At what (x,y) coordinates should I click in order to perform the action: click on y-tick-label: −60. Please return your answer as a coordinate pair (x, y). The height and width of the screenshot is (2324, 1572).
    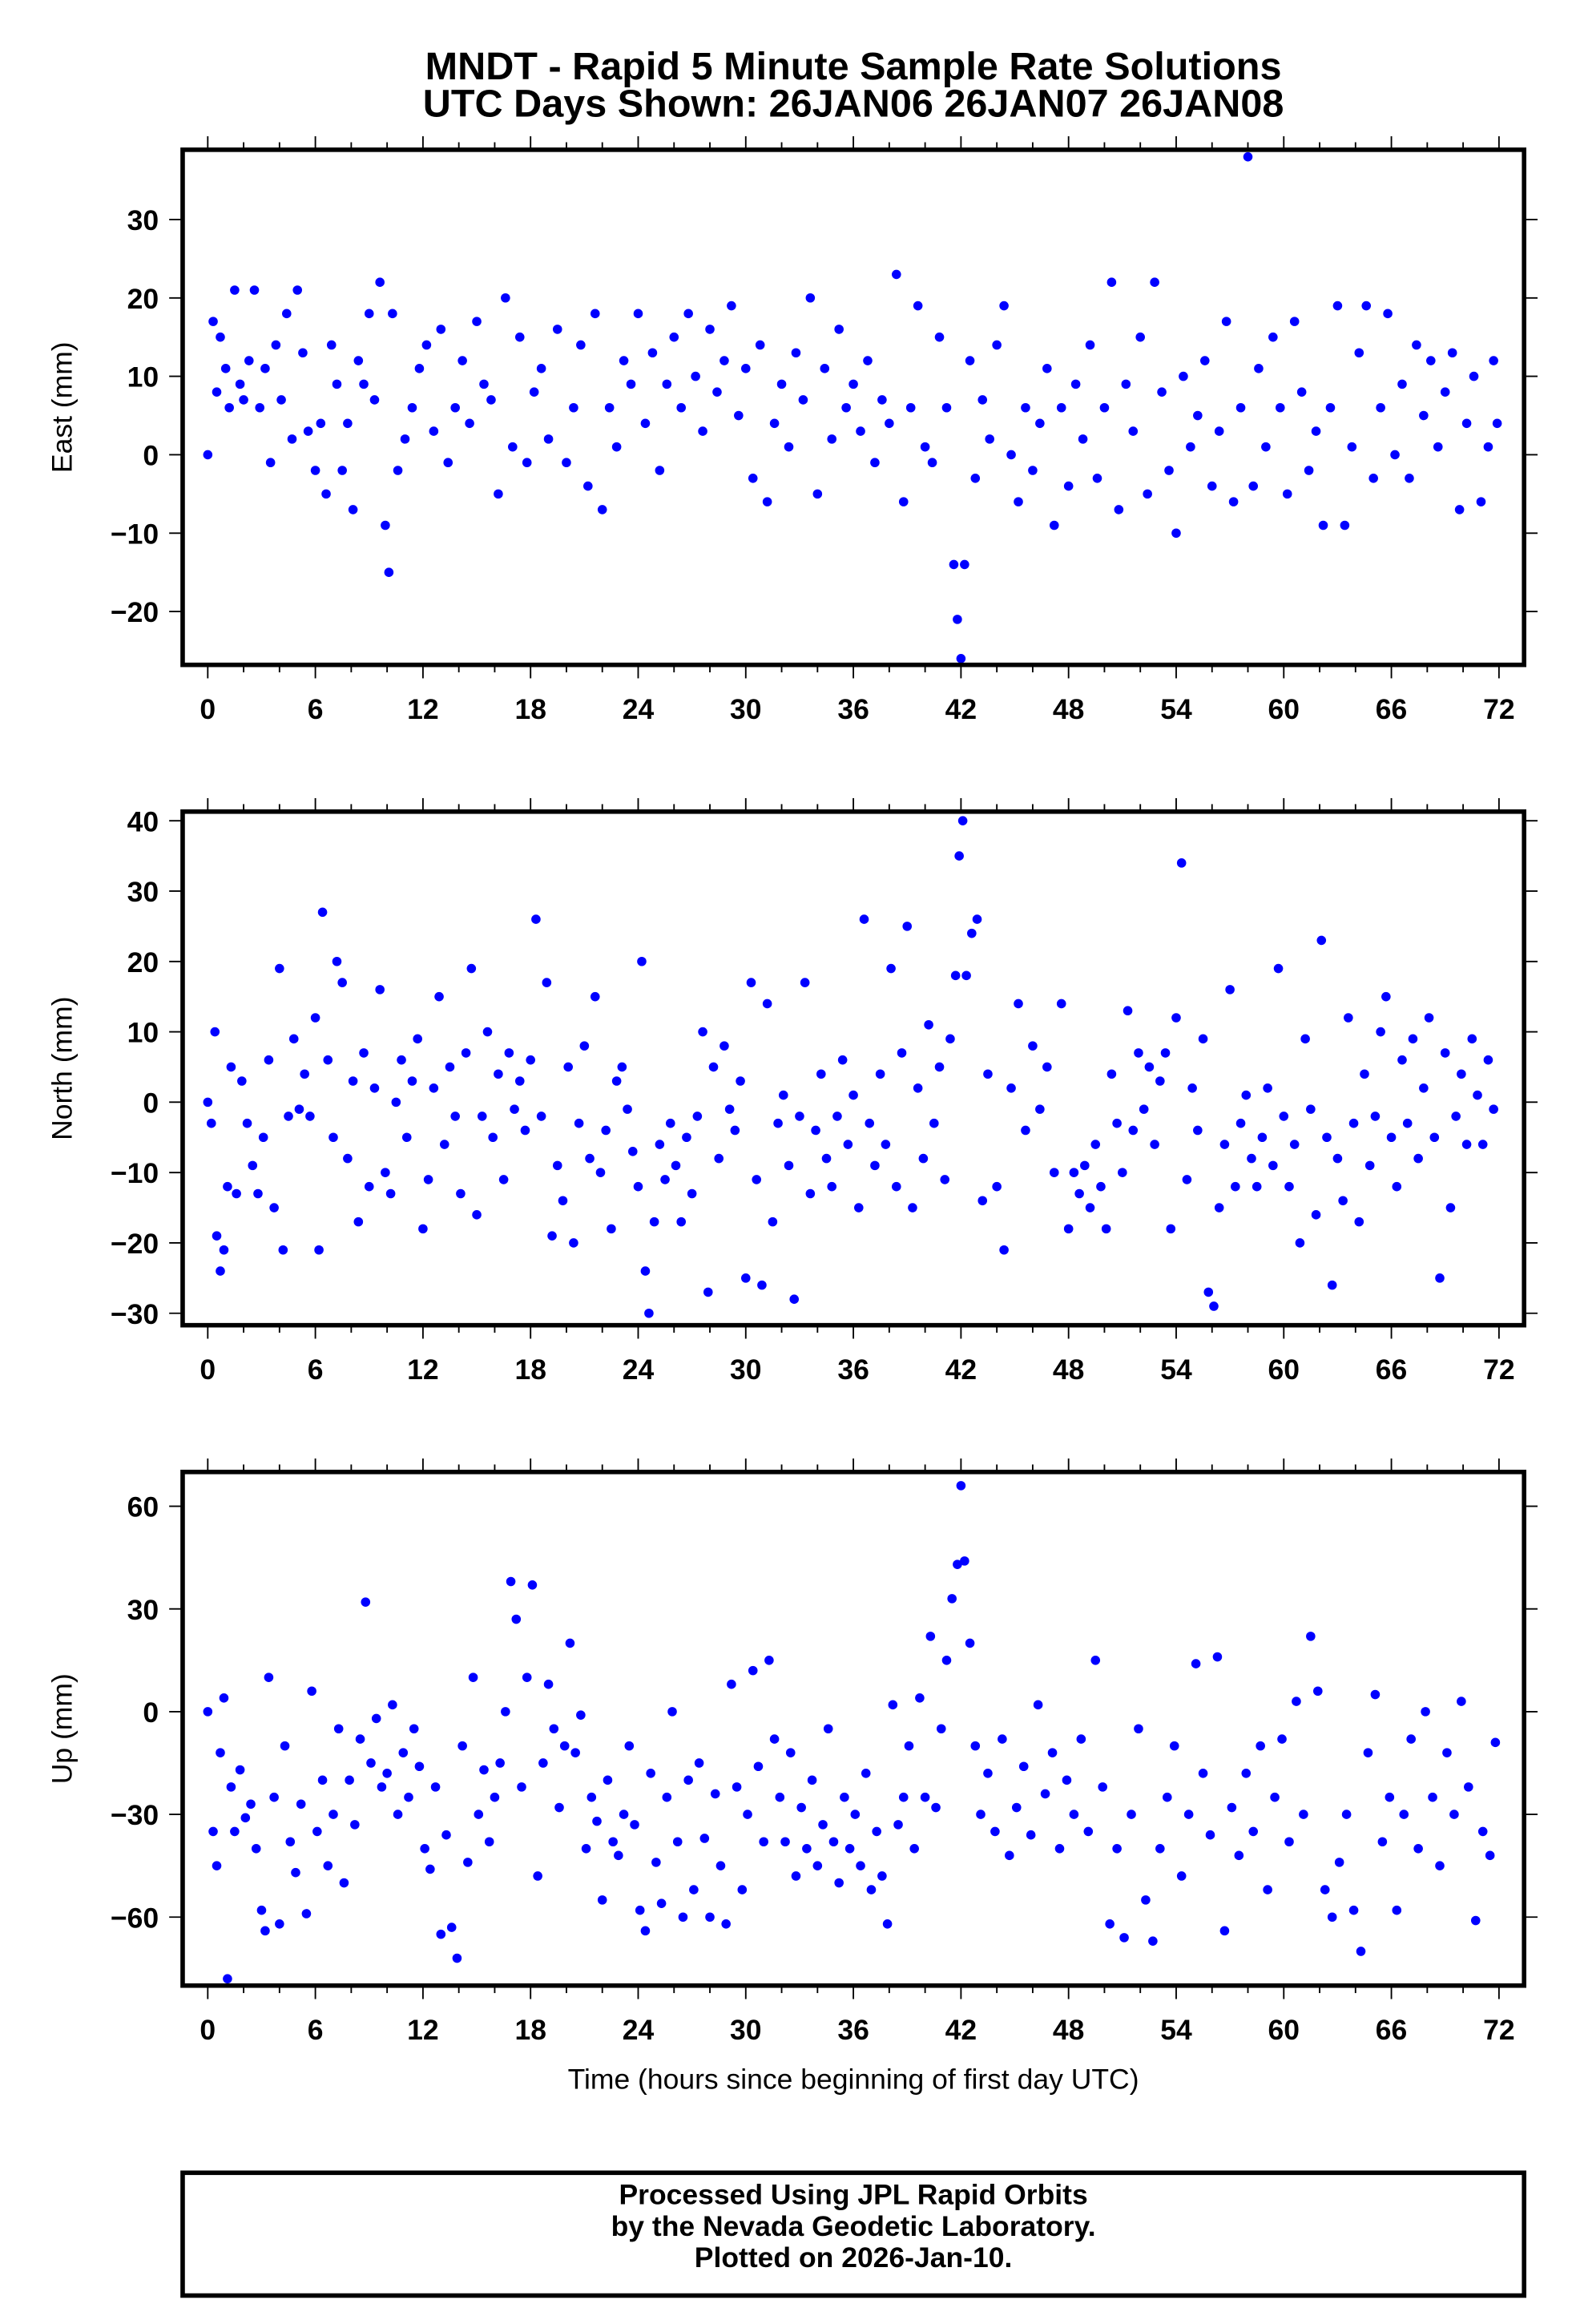
    Looking at the image, I should click on (135, 1918).